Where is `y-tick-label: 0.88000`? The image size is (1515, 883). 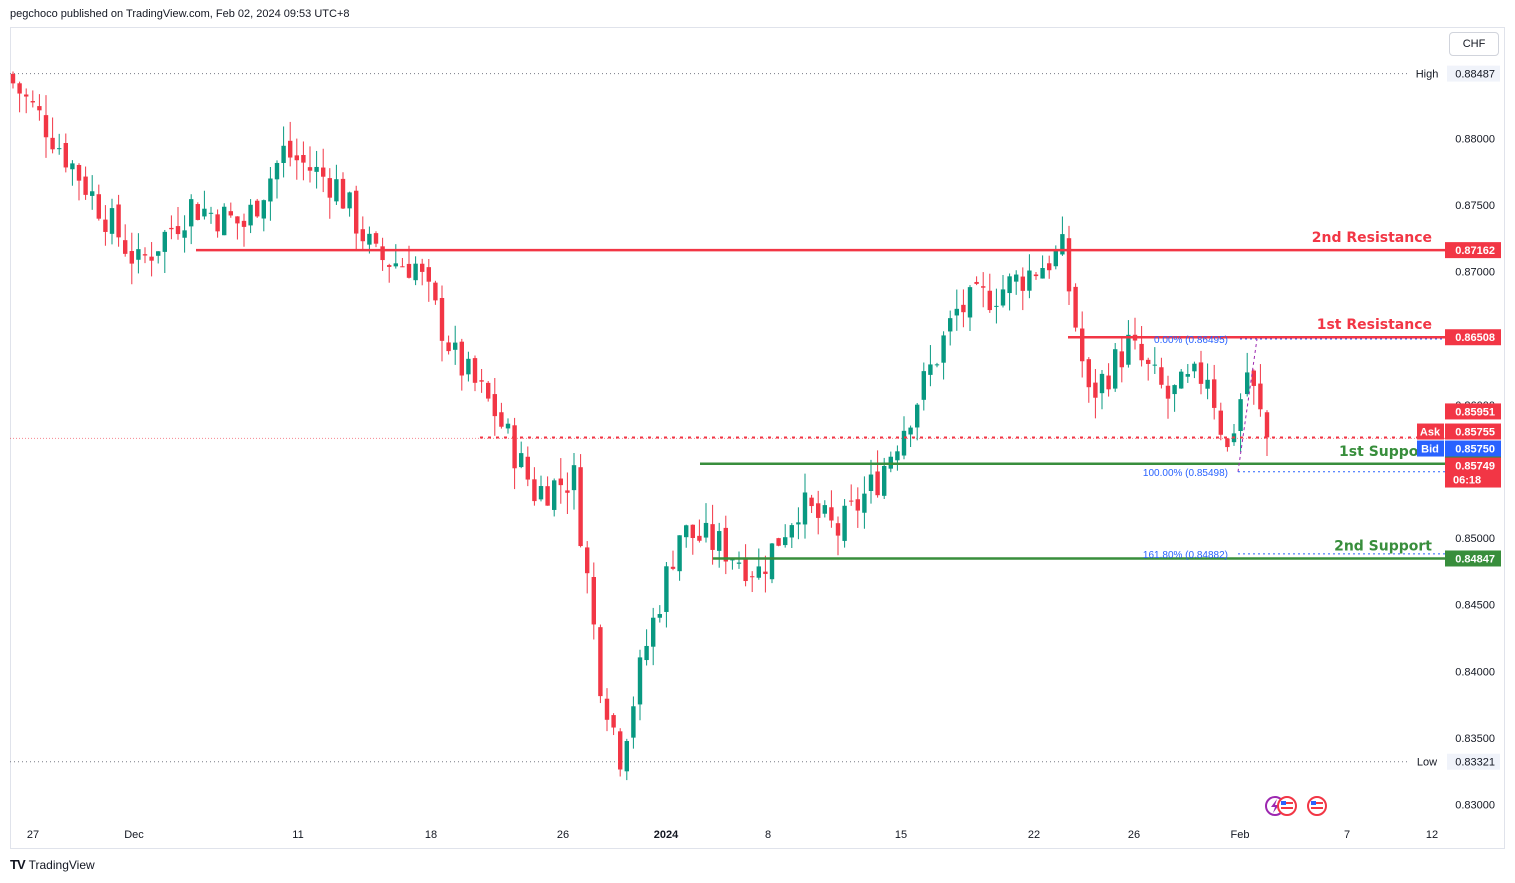 y-tick-label: 0.88000 is located at coordinates (1475, 140).